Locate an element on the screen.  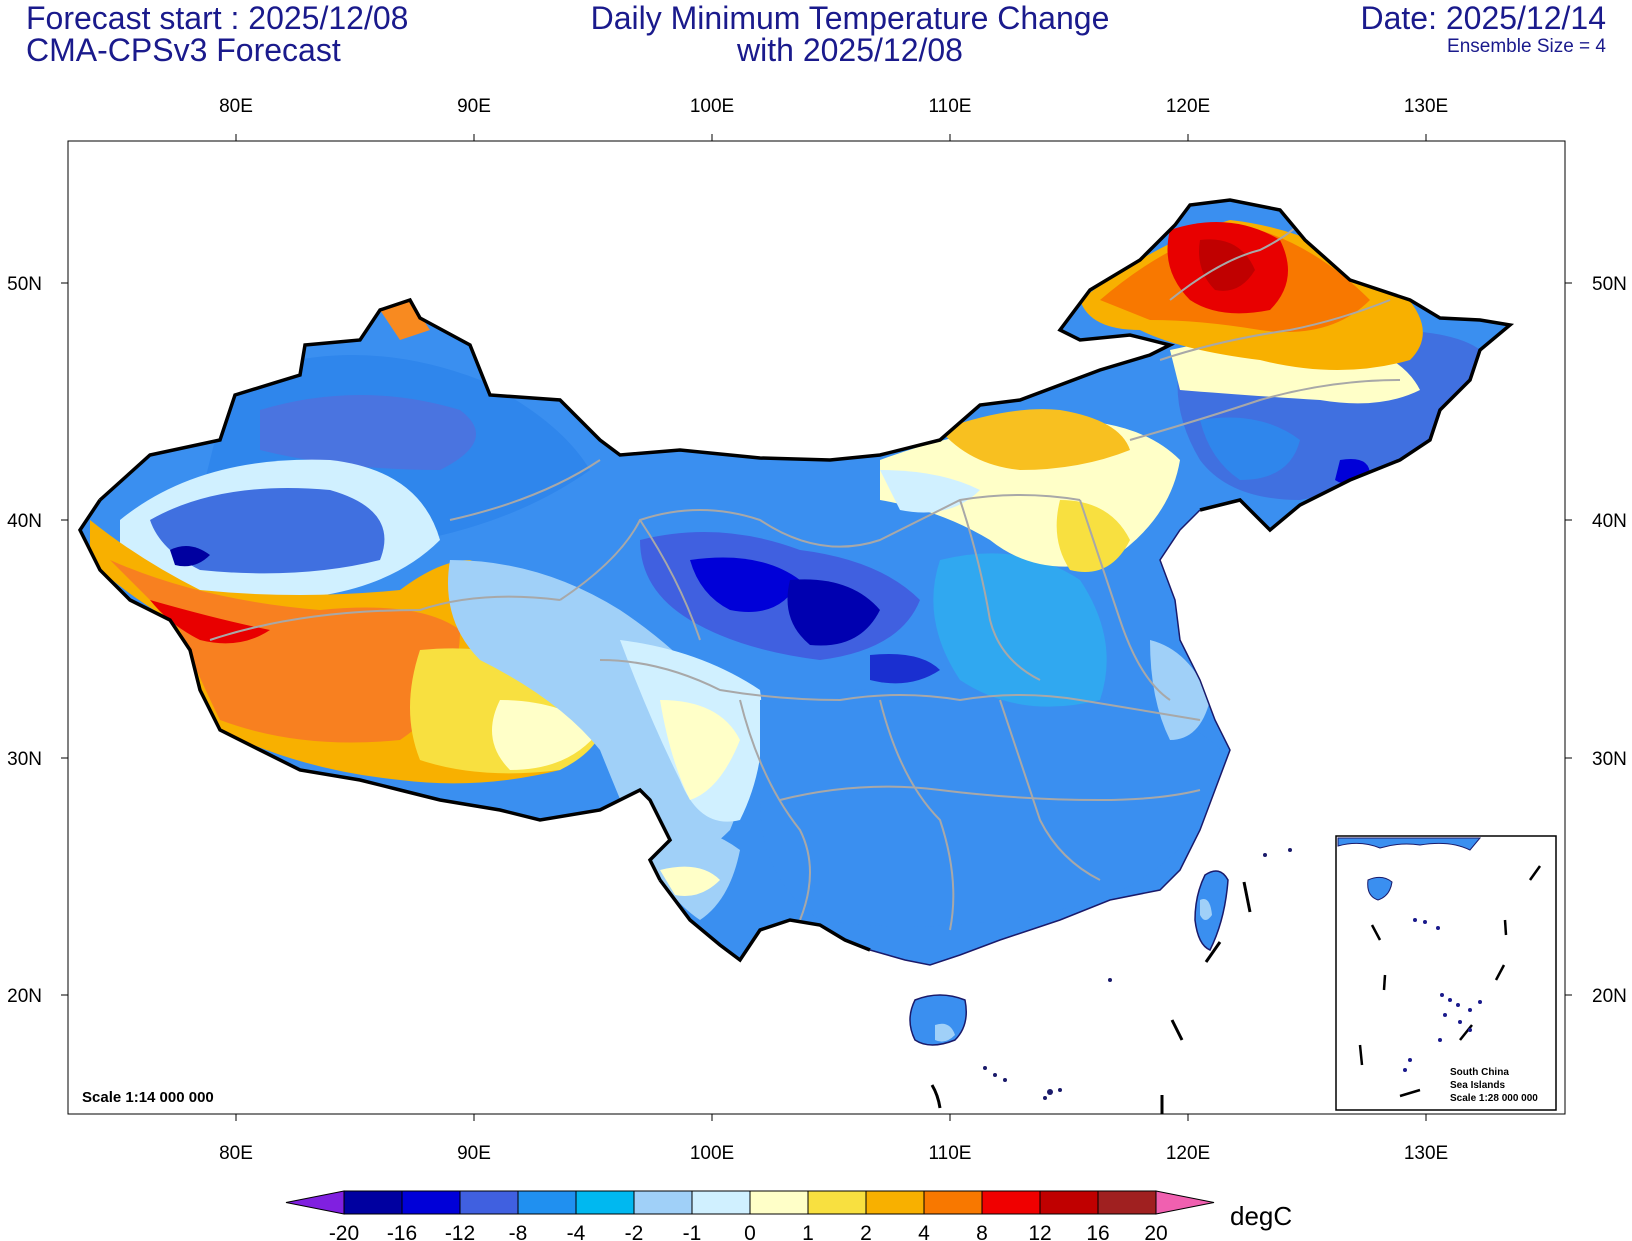
valid-date-text: Date: 2025/12/14 is located at coordinates (1483, 18).